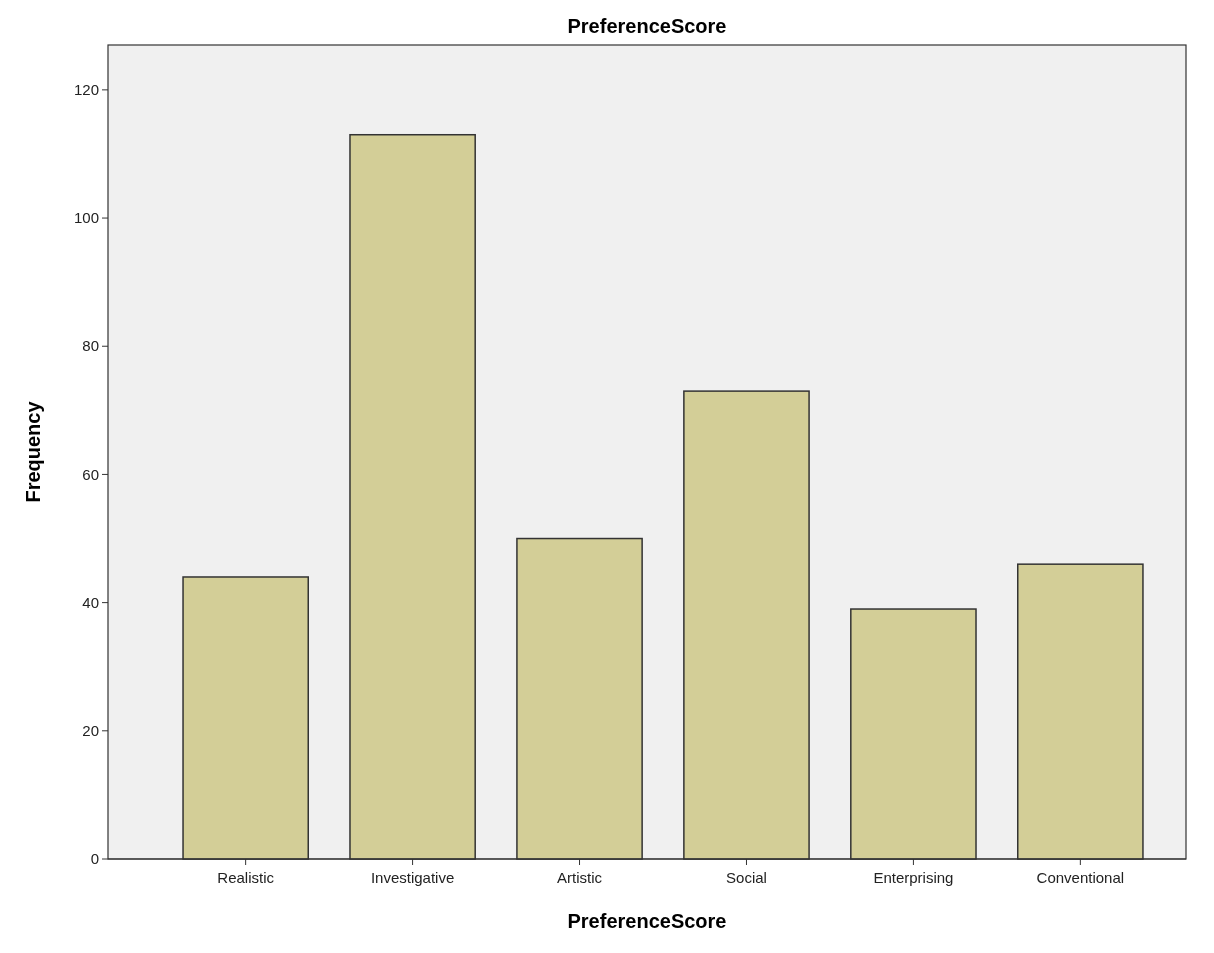  I want to click on y-axis-title: Frequency, so click(33, 451).